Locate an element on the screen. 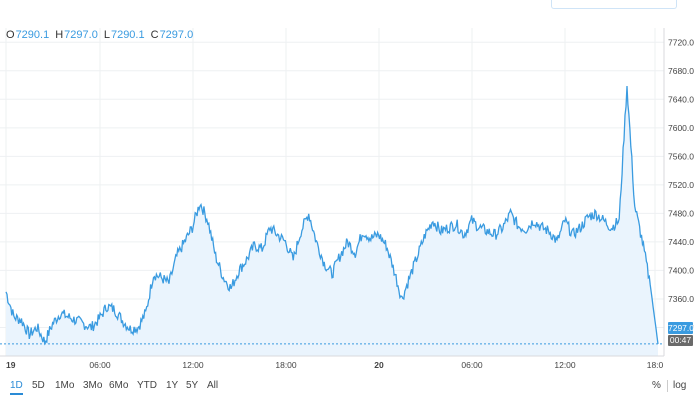 The height and width of the screenshot is (401, 696). y-tick-label: 7720.0 is located at coordinates (681, 42).